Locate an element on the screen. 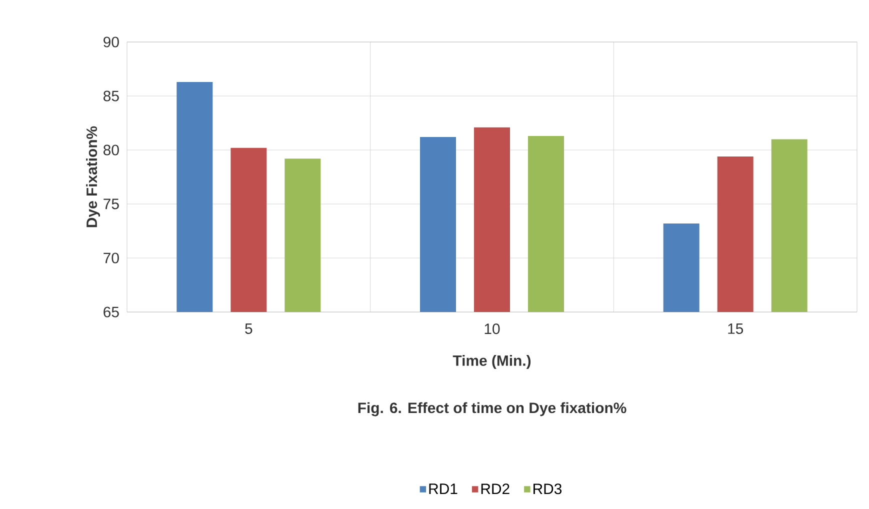 The height and width of the screenshot is (509, 869). x-tick-label: 5 is located at coordinates (248, 329).